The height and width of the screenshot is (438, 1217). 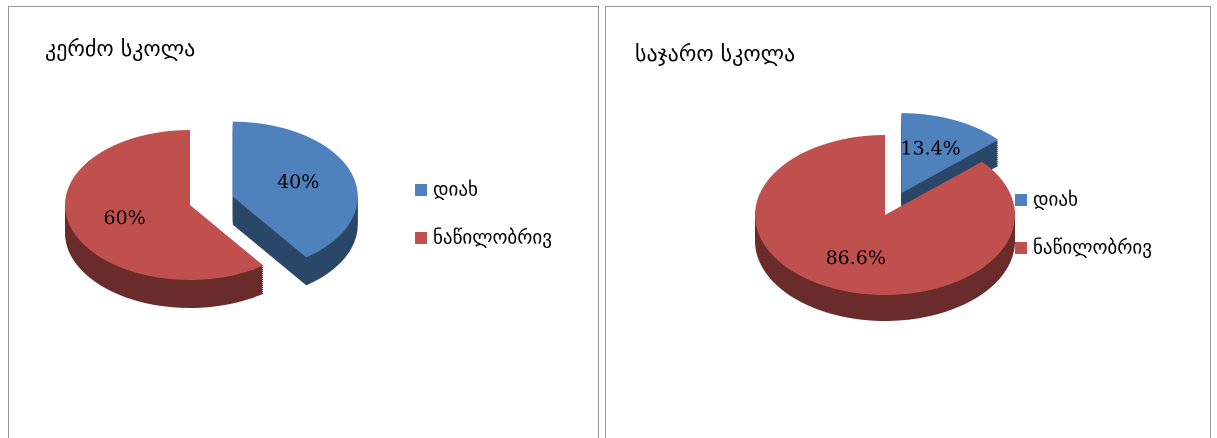 I want to click on data-label: 60%, so click(x=124, y=218).